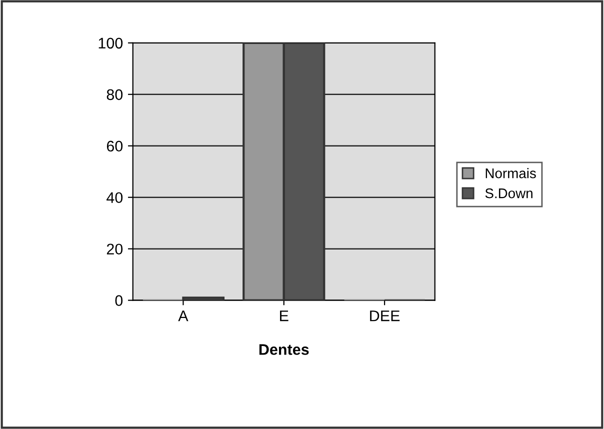 The width and height of the screenshot is (604, 429). What do you see at coordinates (114, 94) in the screenshot?
I see `y-tick-label: 80` at bounding box center [114, 94].